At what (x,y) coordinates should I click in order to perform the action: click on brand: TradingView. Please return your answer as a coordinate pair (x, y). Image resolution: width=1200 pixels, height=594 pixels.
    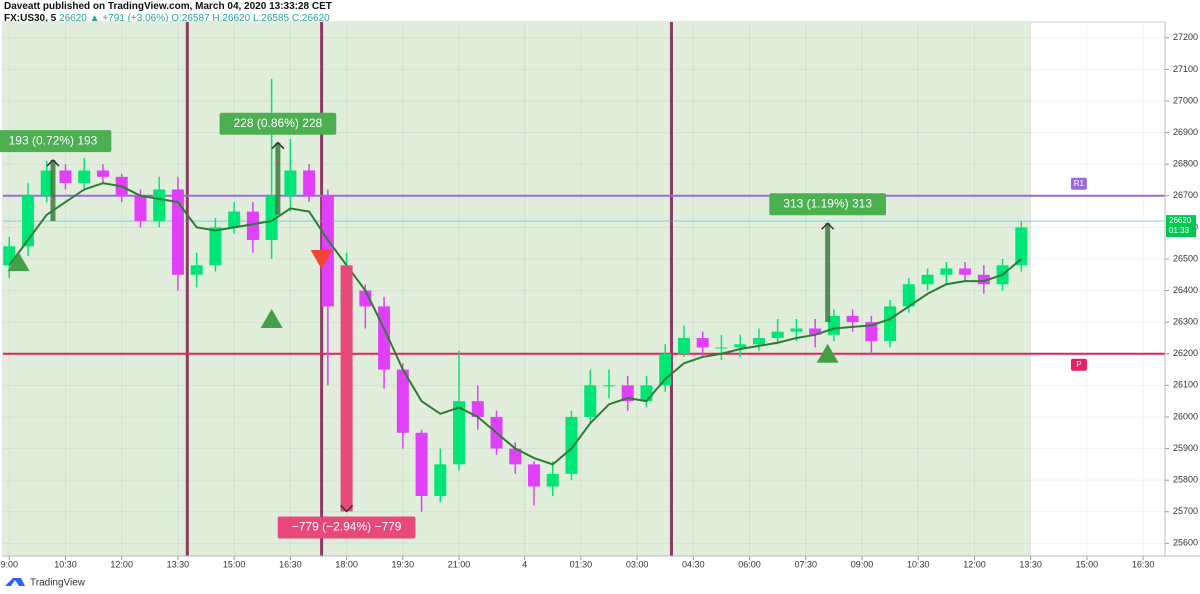
    Looking at the image, I should click on (58, 583).